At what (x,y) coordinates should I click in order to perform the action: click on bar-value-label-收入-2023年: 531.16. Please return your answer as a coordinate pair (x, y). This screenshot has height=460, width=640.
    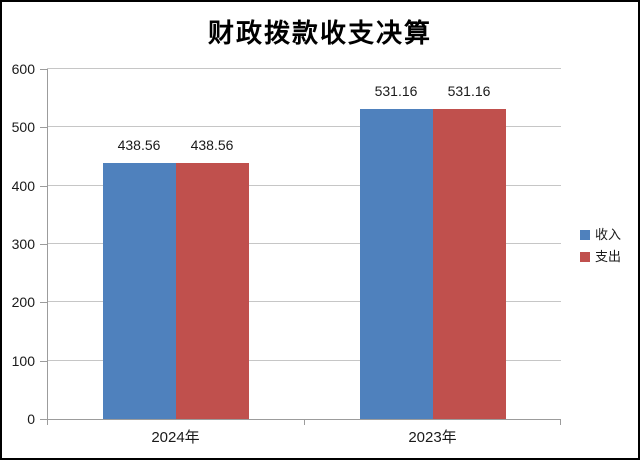
    Looking at the image, I should click on (396, 91).